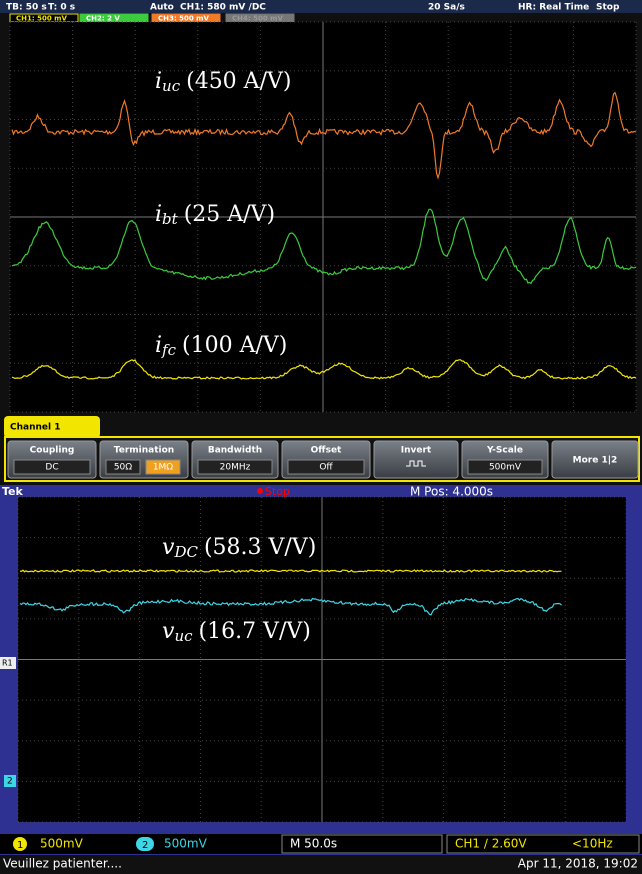 The height and width of the screenshot is (874, 642). Describe the element at coordinates (321, 864) in the screenshot. I see `message-bar` at that location.